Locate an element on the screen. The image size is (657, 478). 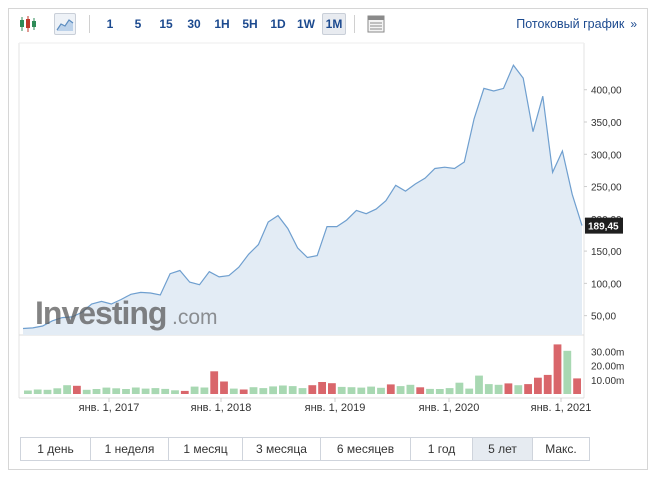
range-6-months: 6 месяцев is located at coordinates (366, 449).